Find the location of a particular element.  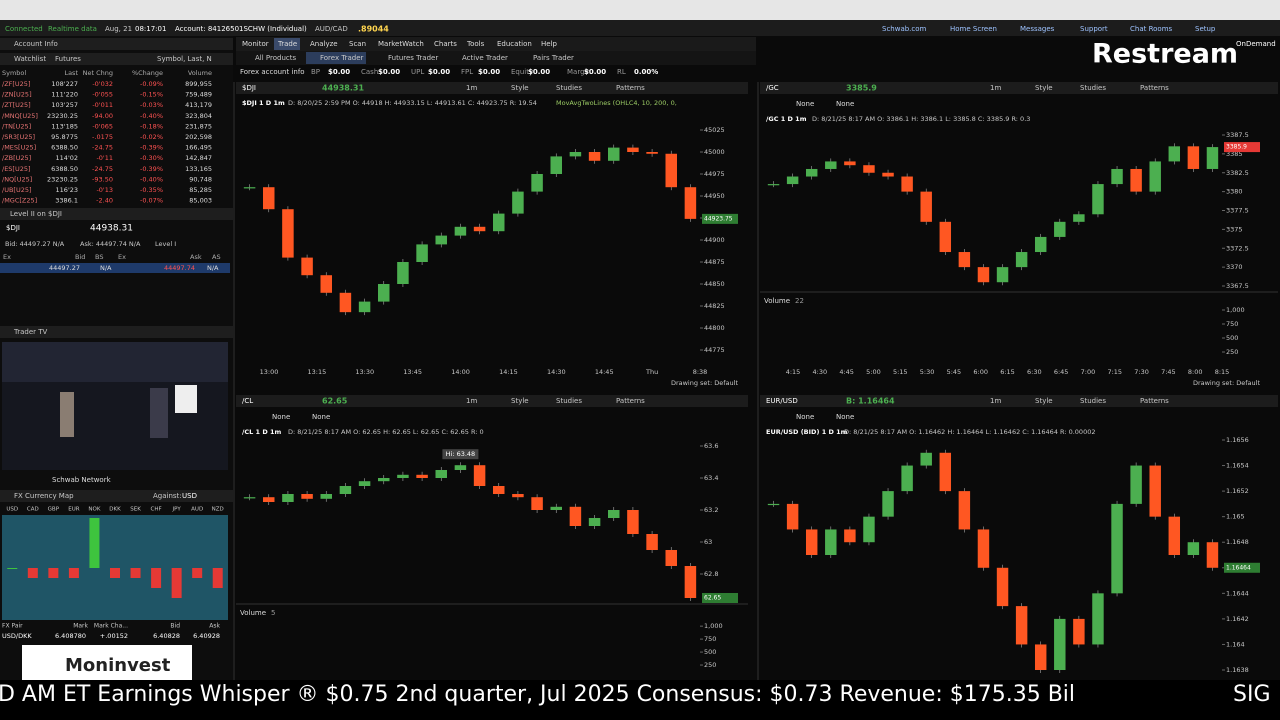

label: AUD/CAD is located at coordinates (331, 29).